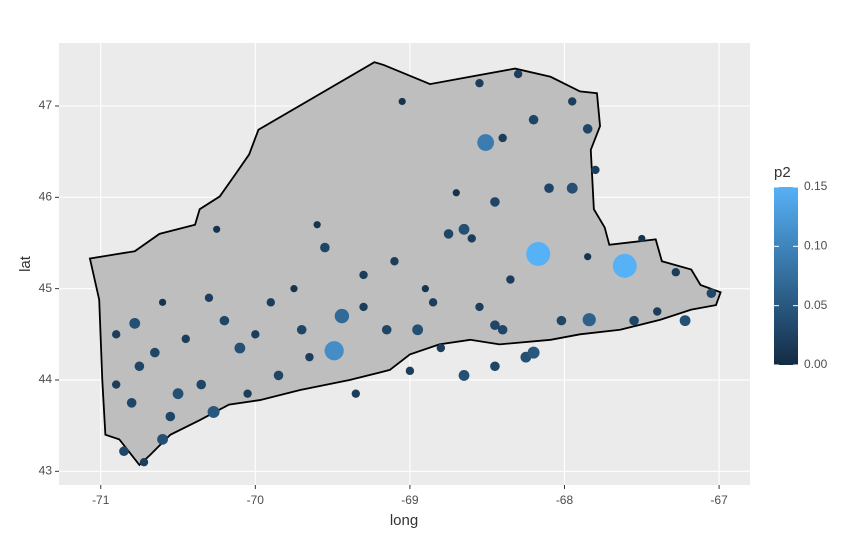 This screenshot has height=542, width=861. What do you see at coordinates (46, 288) in the screenshot?
I see `y-tick-label: 45` at bounding box center [46, 288].